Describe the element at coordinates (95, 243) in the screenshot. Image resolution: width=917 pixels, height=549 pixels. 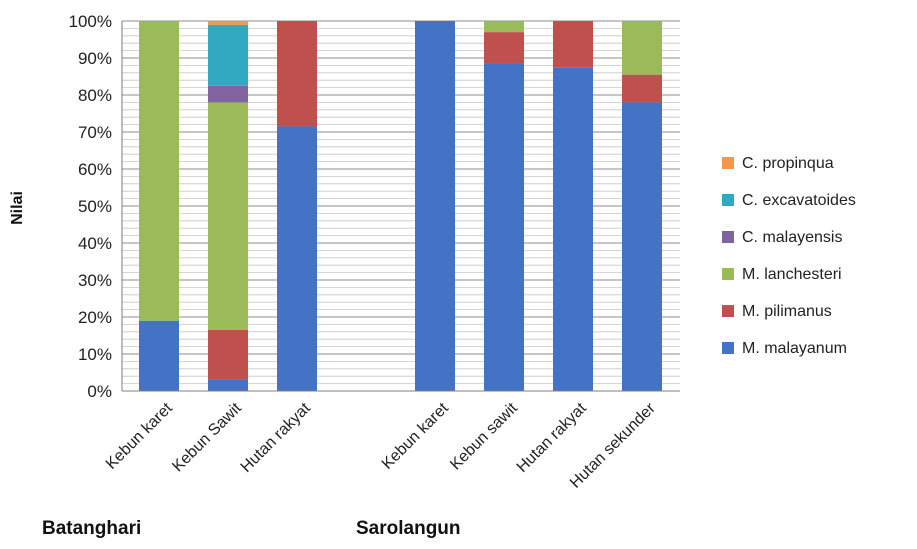
I see `y-tick-label: 40%` at that location.